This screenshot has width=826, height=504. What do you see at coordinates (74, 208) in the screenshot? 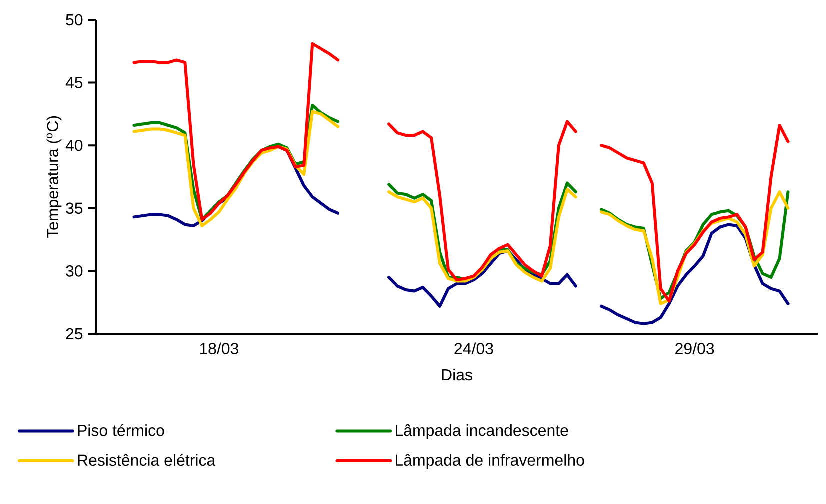
I see `y-tick-label: 35` at bounding box center [74, 208].